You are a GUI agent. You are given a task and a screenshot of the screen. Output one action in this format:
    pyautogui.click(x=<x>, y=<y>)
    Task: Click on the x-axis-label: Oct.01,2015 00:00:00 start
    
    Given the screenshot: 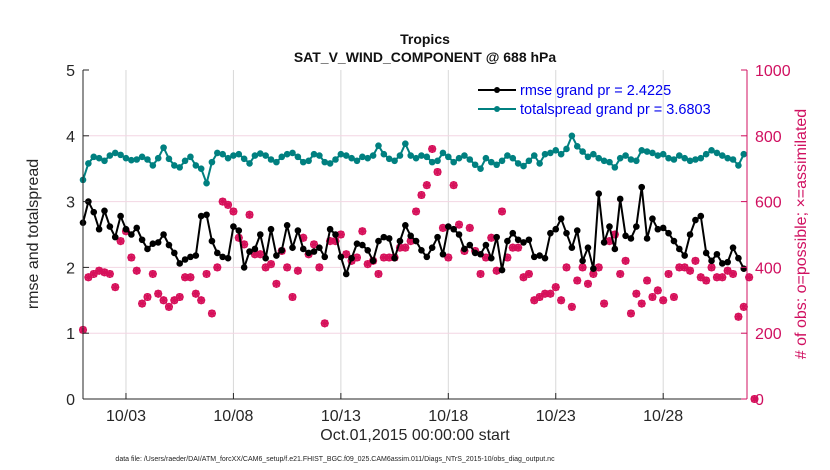 What is the action you would take?
    pyautogui.click(x=415, y=435)
    